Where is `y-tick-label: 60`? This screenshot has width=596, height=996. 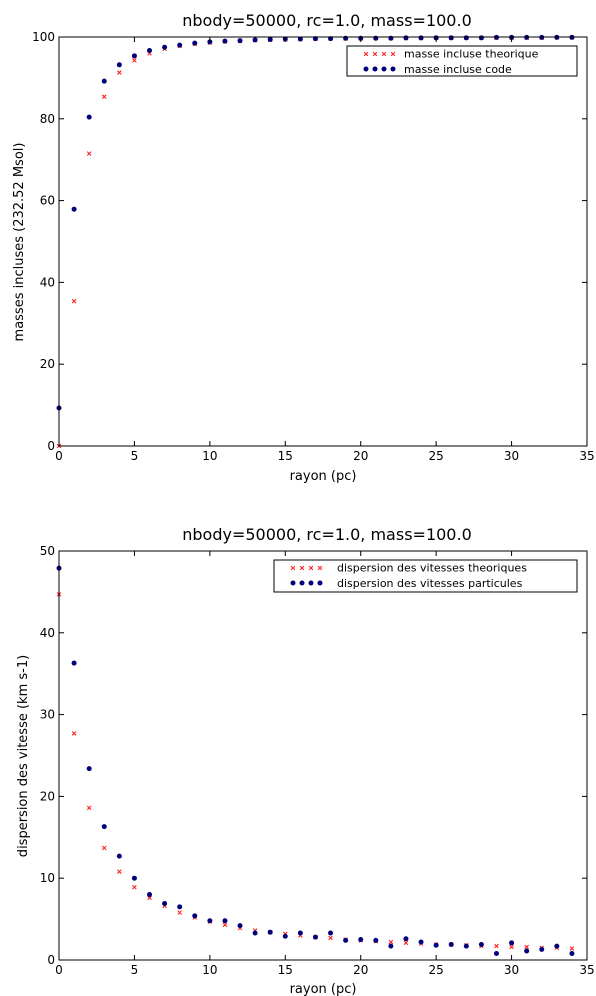
y-tick-label: 60 is located at coordinates (47, 201).